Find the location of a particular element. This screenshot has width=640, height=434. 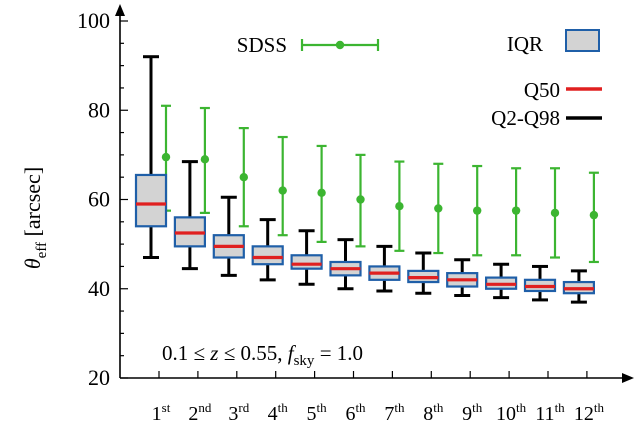

legend: IQR Q50 Q2-Q98 SDSS is located at coordinates (419, 79).